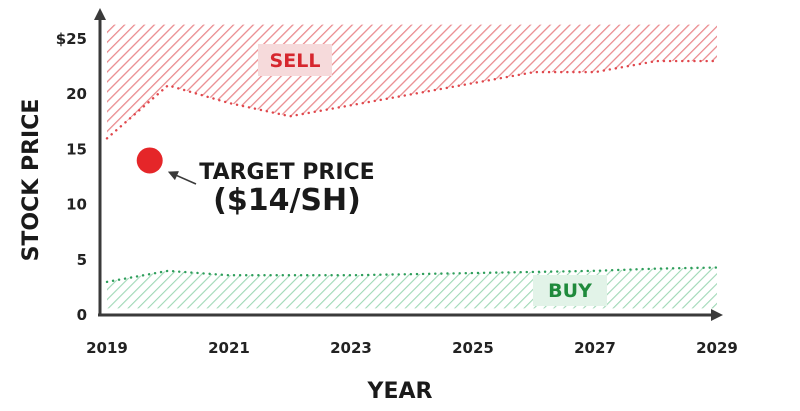 Image resolution: width=800 pixels, height=411 pixels. Describe the element at coordinates (717, 315) in the screenshot. I see `x-axis-arrow-icon` at that location.